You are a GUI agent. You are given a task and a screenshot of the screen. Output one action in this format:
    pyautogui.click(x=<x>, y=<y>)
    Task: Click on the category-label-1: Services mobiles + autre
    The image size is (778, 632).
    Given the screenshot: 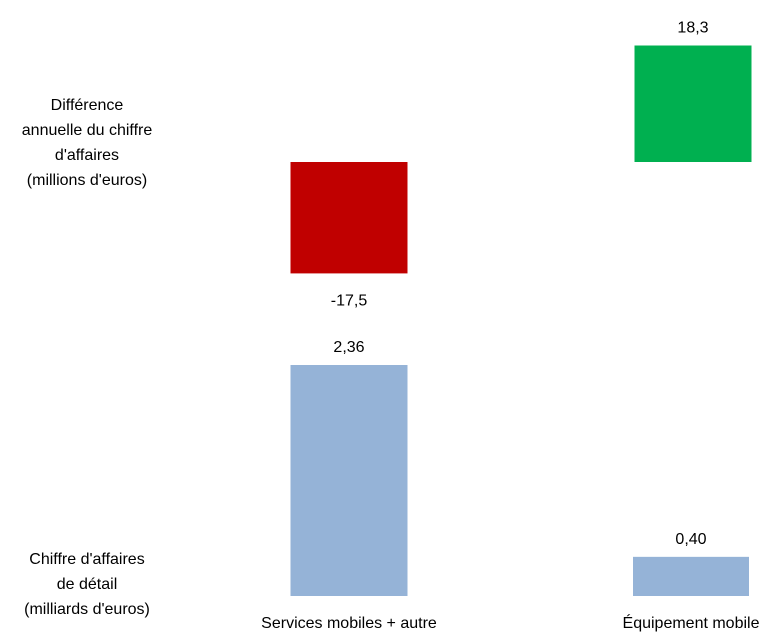 What is the action you would take?
    pyautogui.click(x=349, y=623)
    